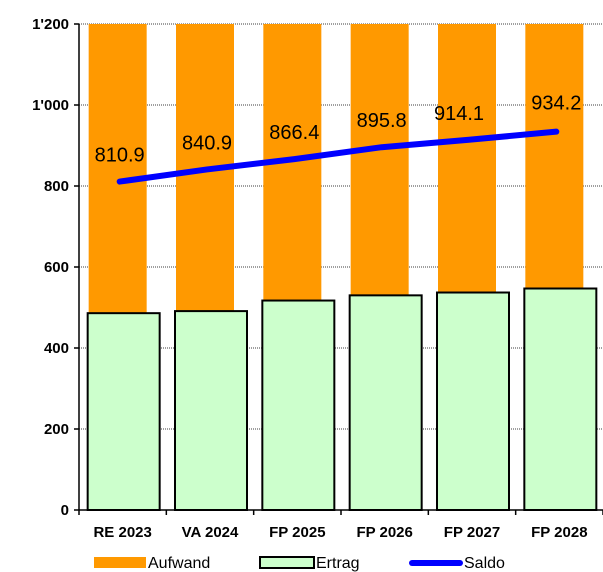  Describe the element at coordinates (56, 348) in the screenshot. I see `y-tick-label: 400` at that location.